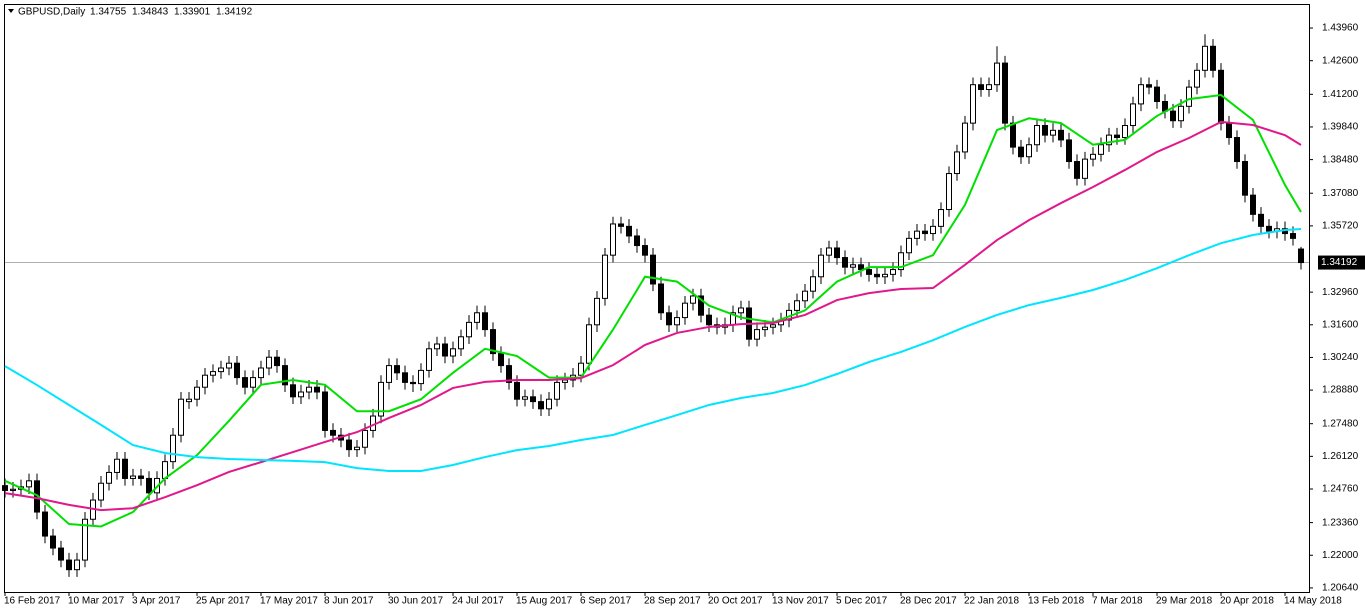 This screenshot has height=615, width=1365. Describe the element at coordinates (1247, 601) in the screenshot. I see `x-tick-label: 20 Apr 2018` at that location.